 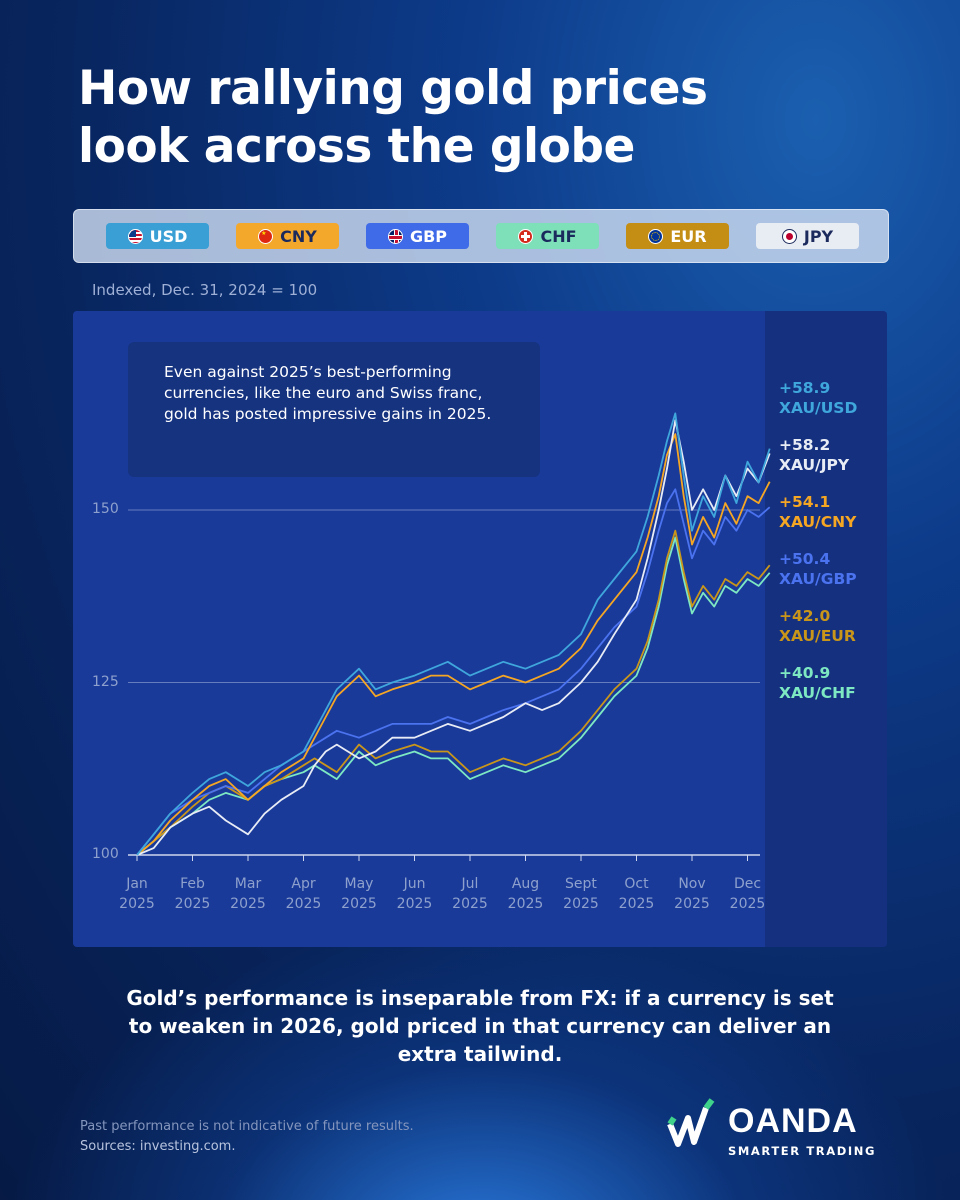 I want to click on legend-label: CHF, so click(x=558, y=236).